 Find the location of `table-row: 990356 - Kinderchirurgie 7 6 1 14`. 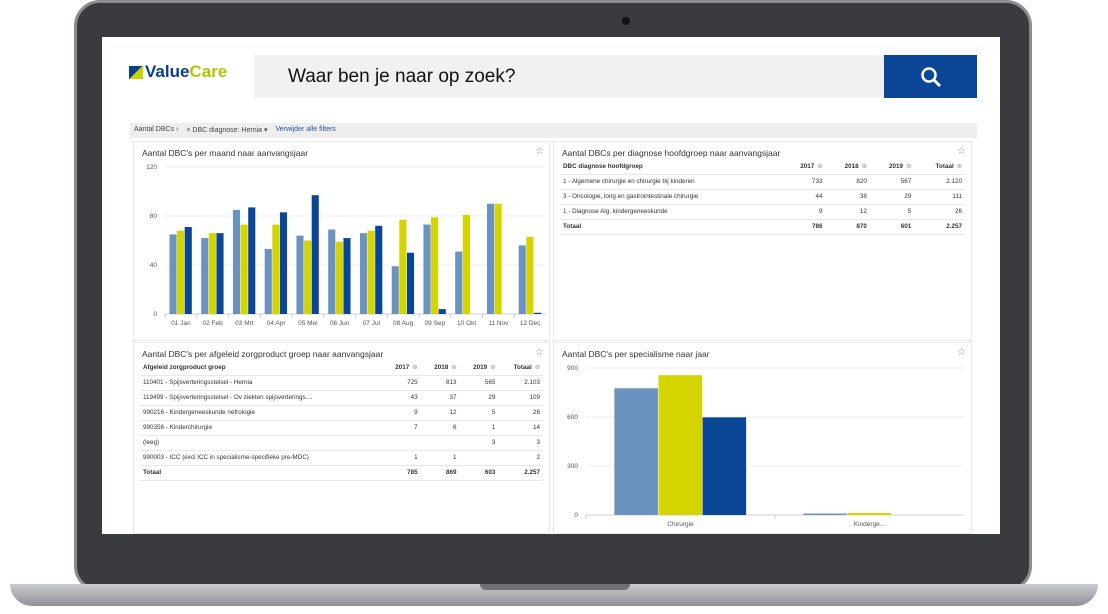

table-row: 990356 - Kinderchirurgie 7 6 1 14 is located at coordinates (341, 428).